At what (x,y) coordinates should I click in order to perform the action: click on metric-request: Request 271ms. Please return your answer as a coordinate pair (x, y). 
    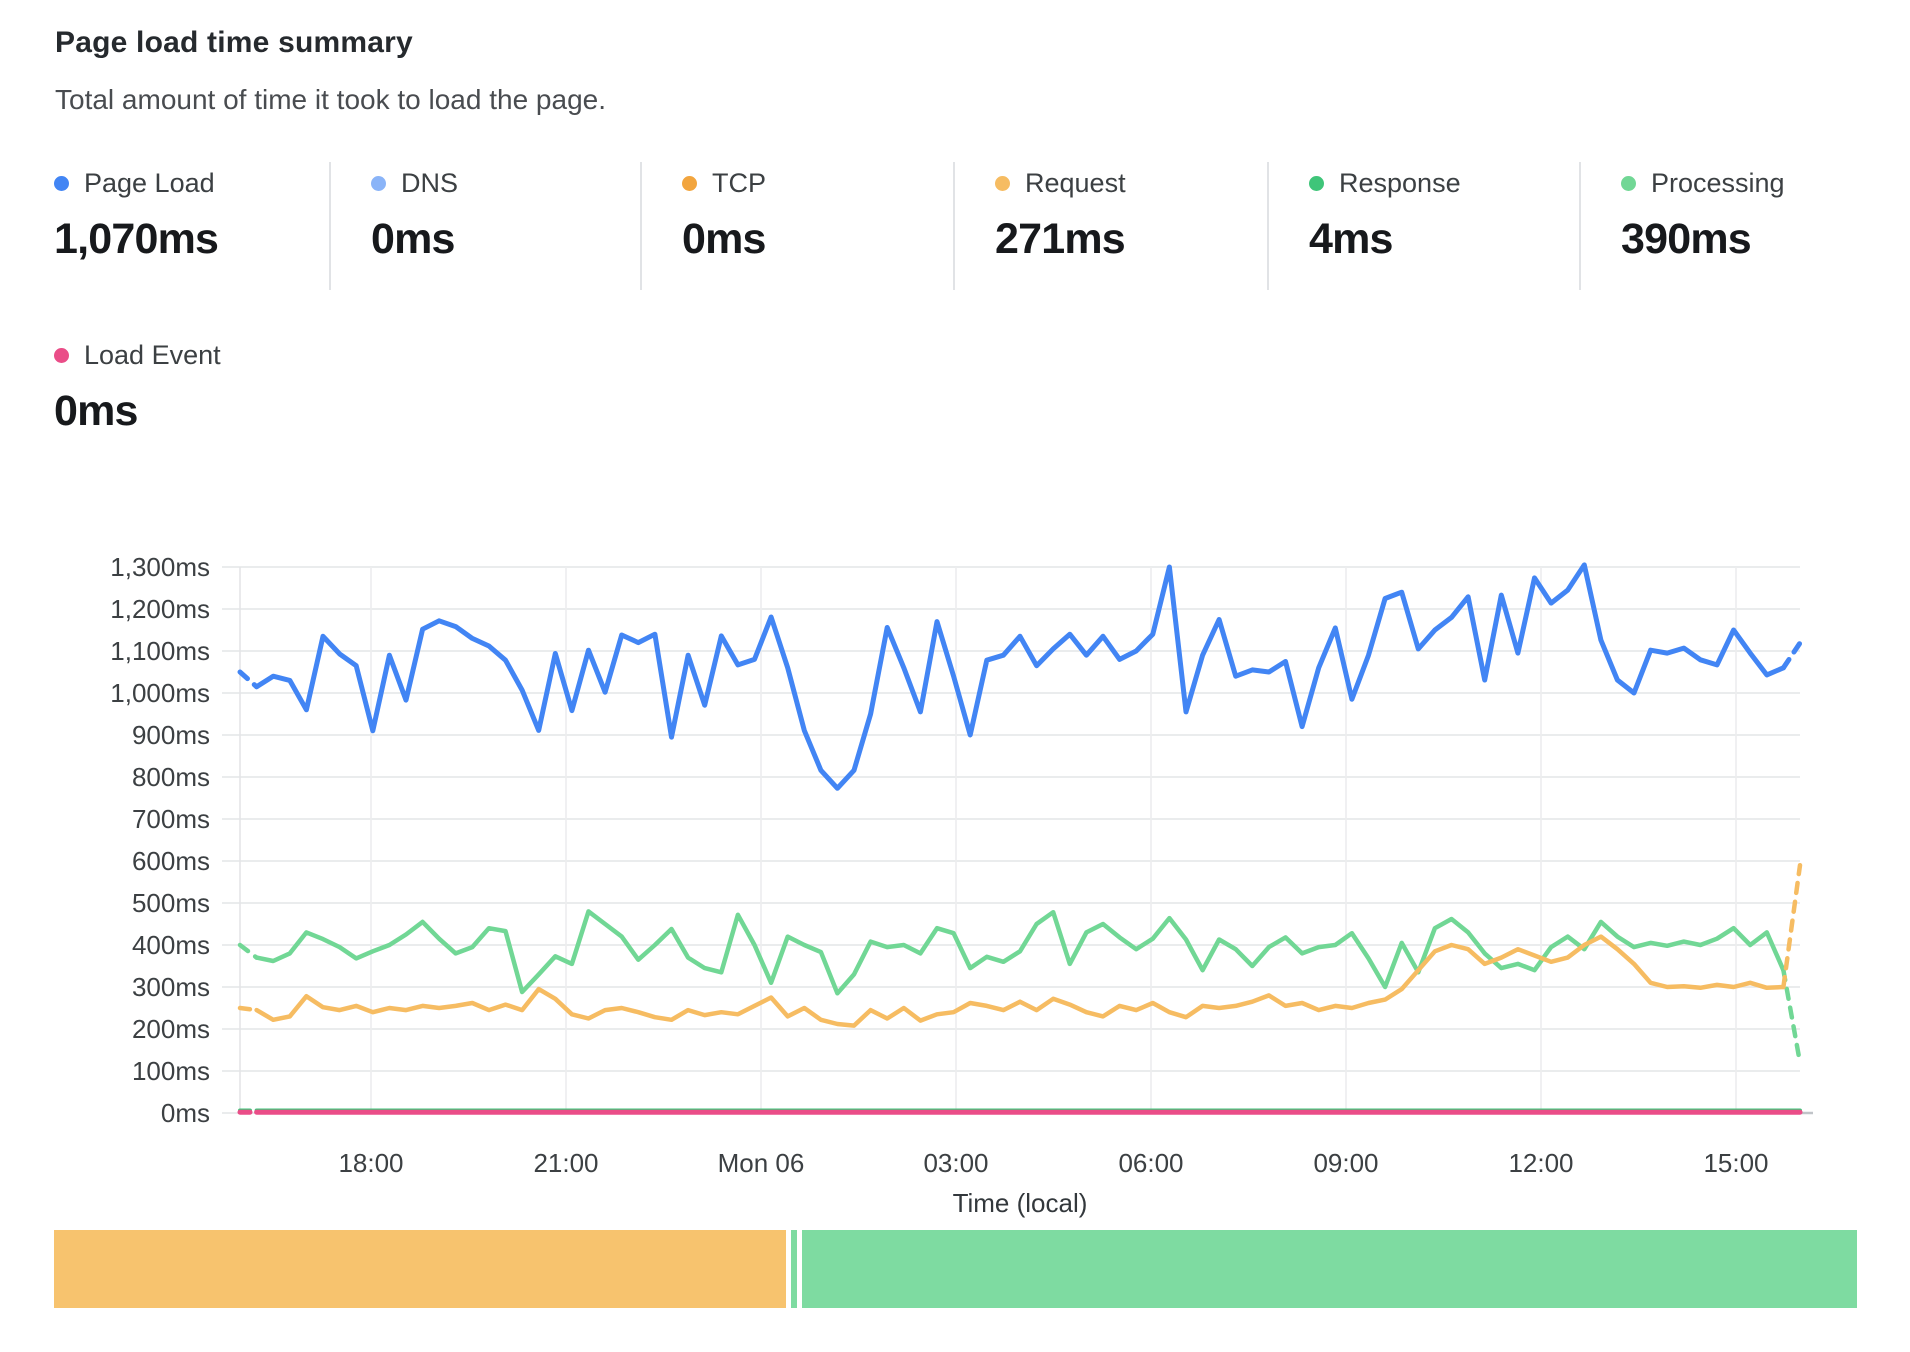
    Looking at the image, I should click on (1110, 226).